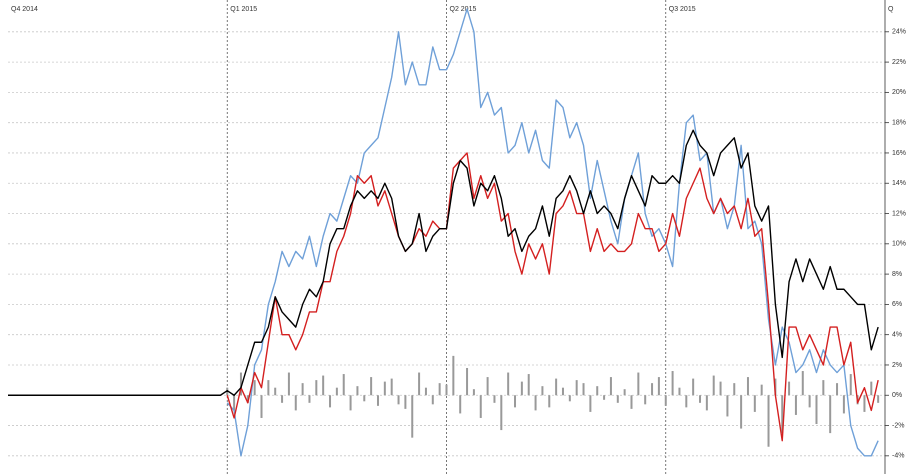  What do you see at coordinates (243, 9) in the screenshot?
I see `x-tick-label: Q1 2015` at bounding box center [243, 9].